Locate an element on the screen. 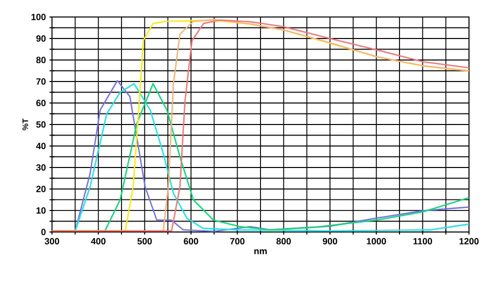 This screenshot has width=490, height=286. y-tick-label: 70 is located at coordinates (41, 81).